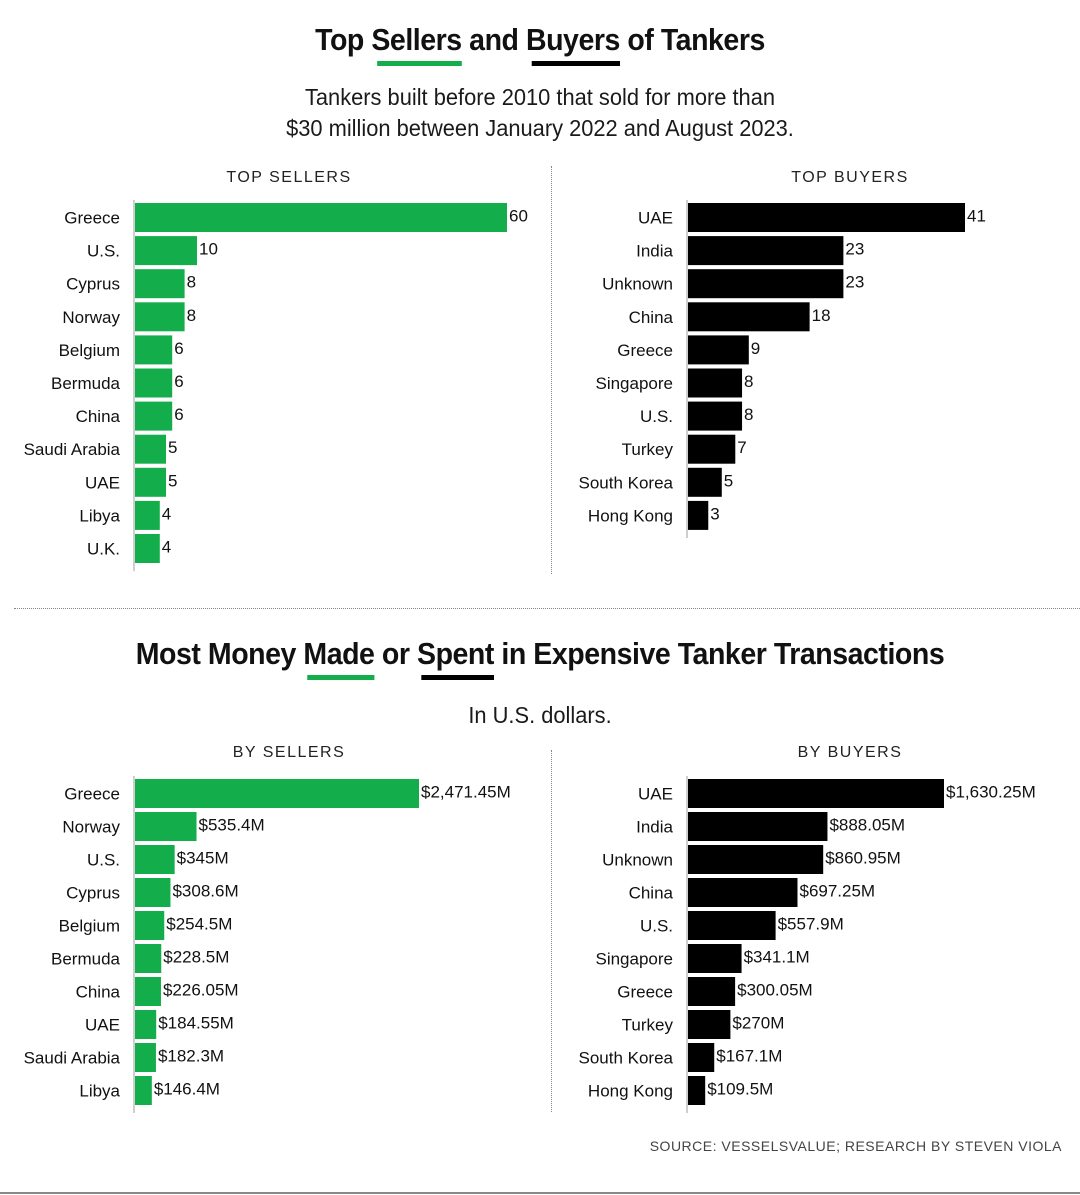  What do you see at coordinates (648, 1025) in the screenshot?
I see `category-label: Turkey` at bounding box center [648, 1025].